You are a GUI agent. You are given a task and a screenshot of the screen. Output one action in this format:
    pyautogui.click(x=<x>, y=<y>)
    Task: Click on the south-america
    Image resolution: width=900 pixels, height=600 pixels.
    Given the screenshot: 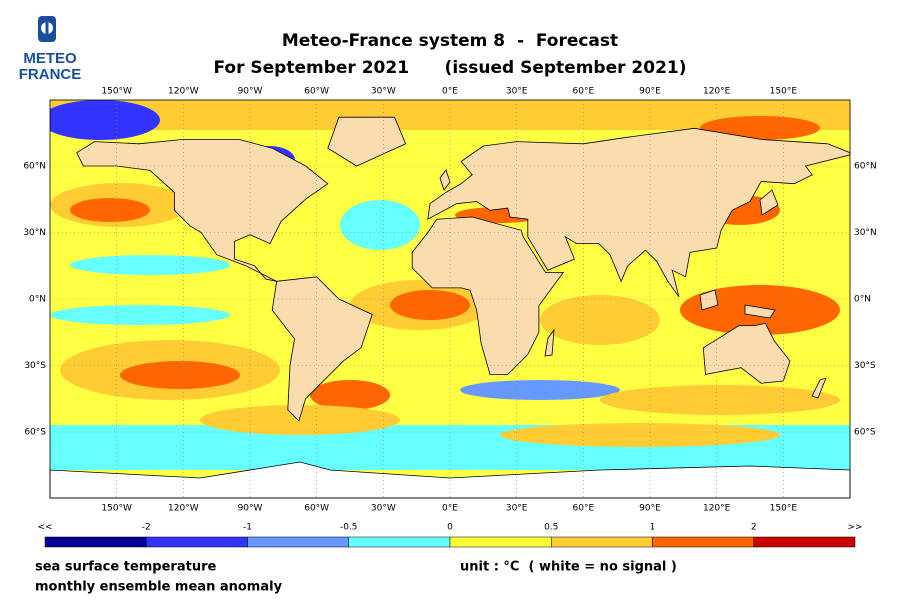 What is the action you would take?
    pyautogui.click(x=322, y=349)
    